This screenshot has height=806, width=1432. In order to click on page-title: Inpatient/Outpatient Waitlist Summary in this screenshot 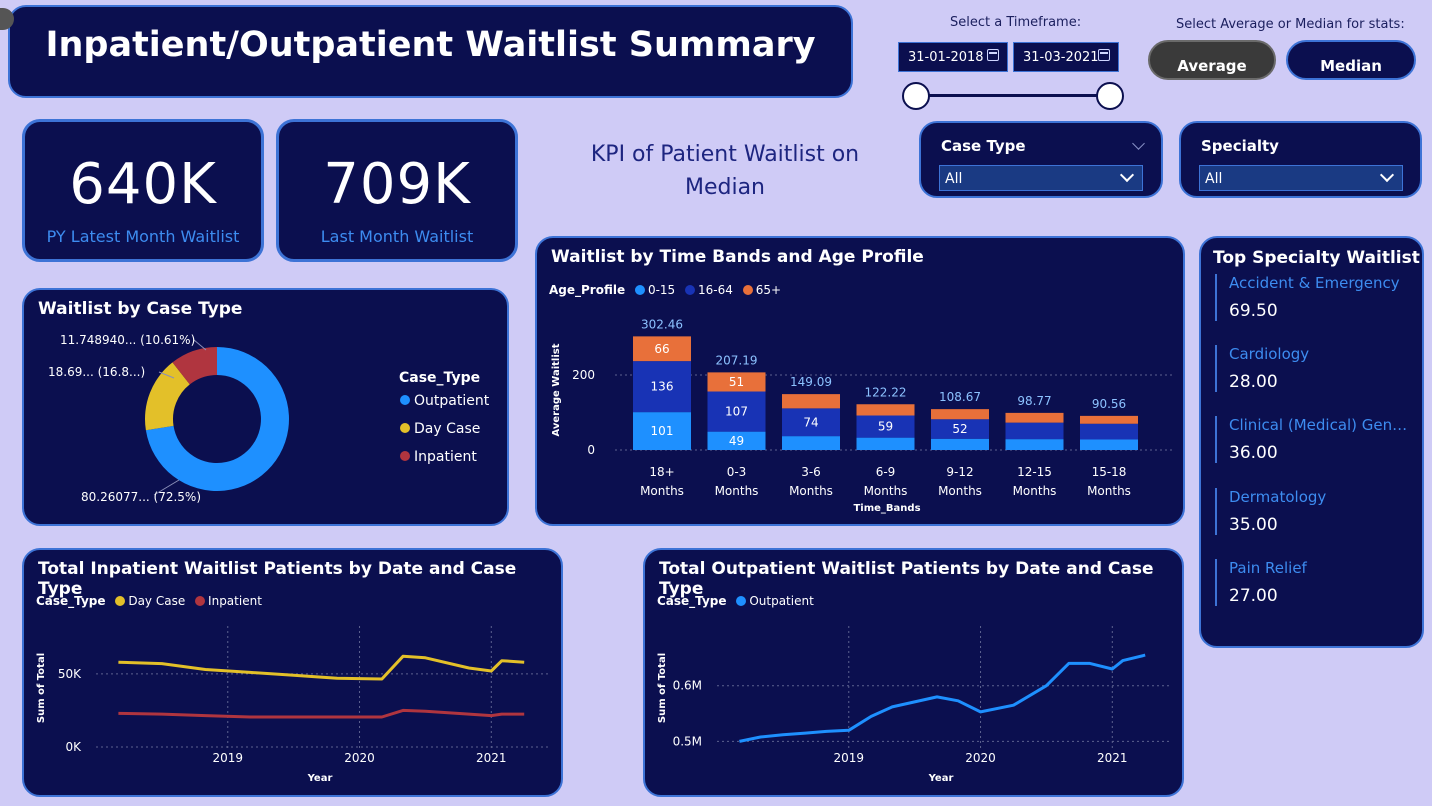, I will do `click(430, 45)`.